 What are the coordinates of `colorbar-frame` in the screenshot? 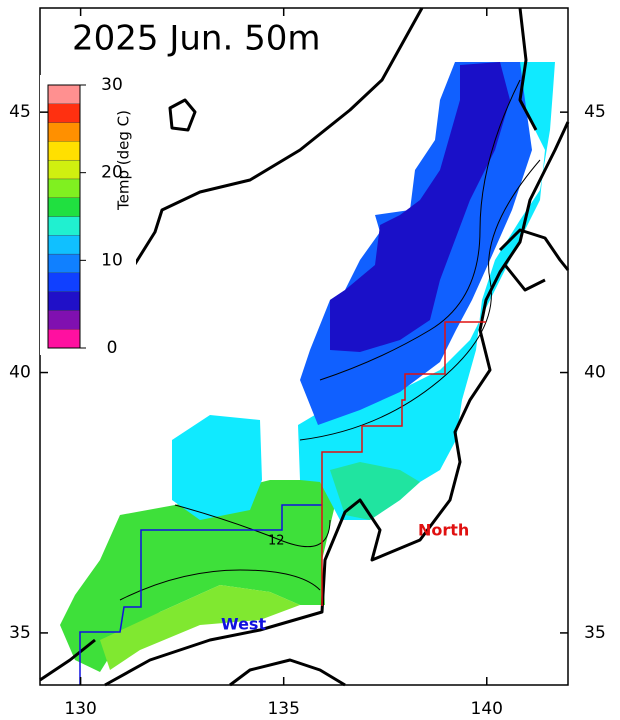 It's located at (64, 216).